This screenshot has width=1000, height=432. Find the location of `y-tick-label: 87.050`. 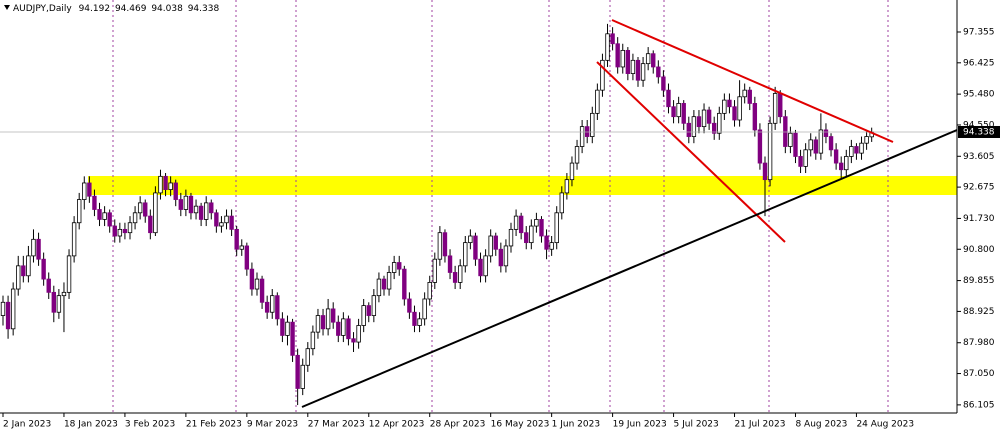

y-tick-label: 87.050 is located at coordinates (979, 374).